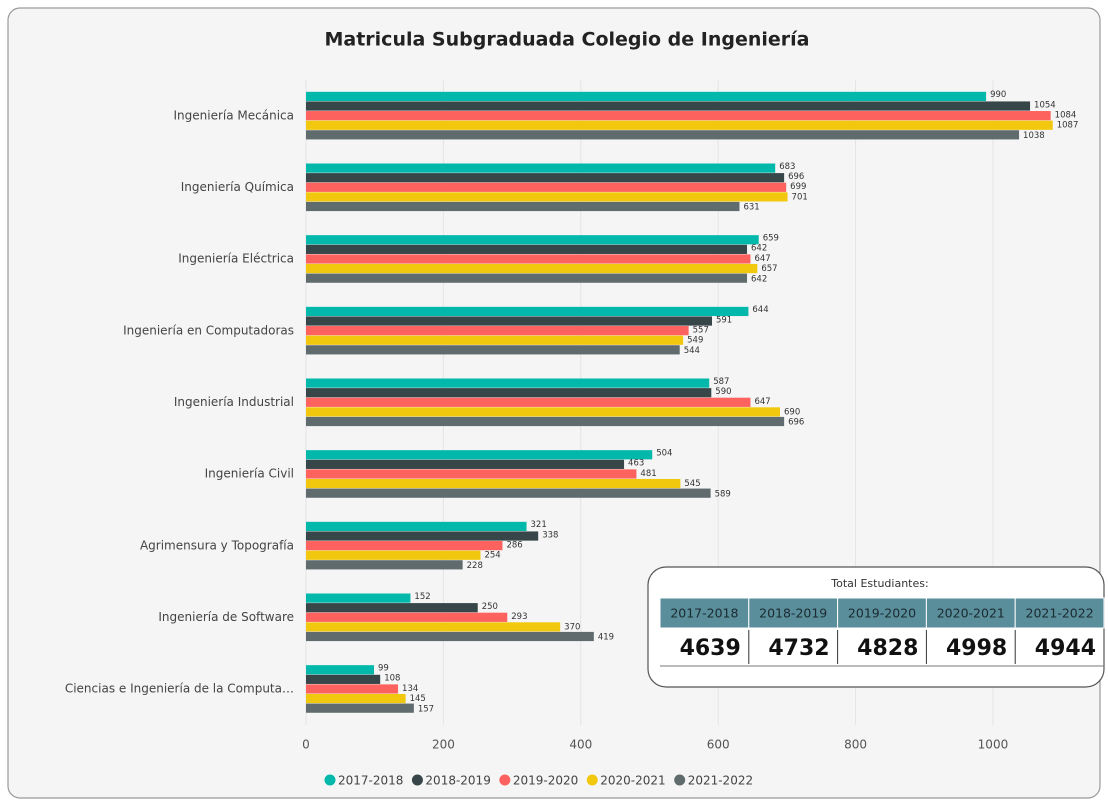 The image size is (1108, 804). What do you see at coordinates (882, 613) in the screenshot?
I see `header-label: 2019-2020` at bounding box center [882, 613].